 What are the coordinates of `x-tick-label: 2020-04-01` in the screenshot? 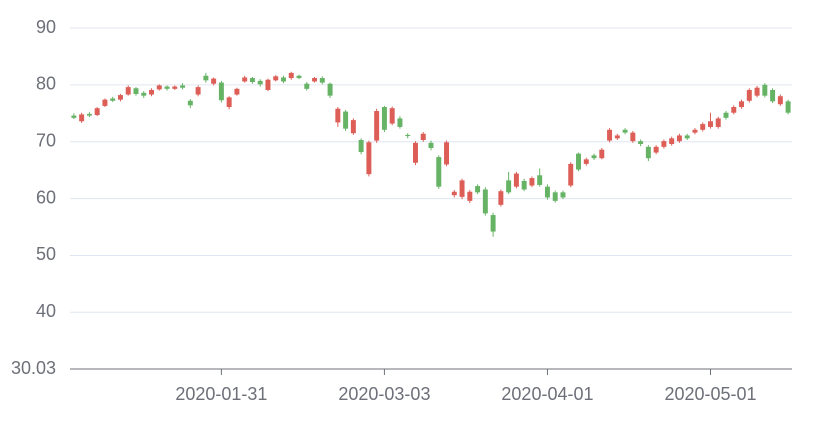 It's located at (547, 394).